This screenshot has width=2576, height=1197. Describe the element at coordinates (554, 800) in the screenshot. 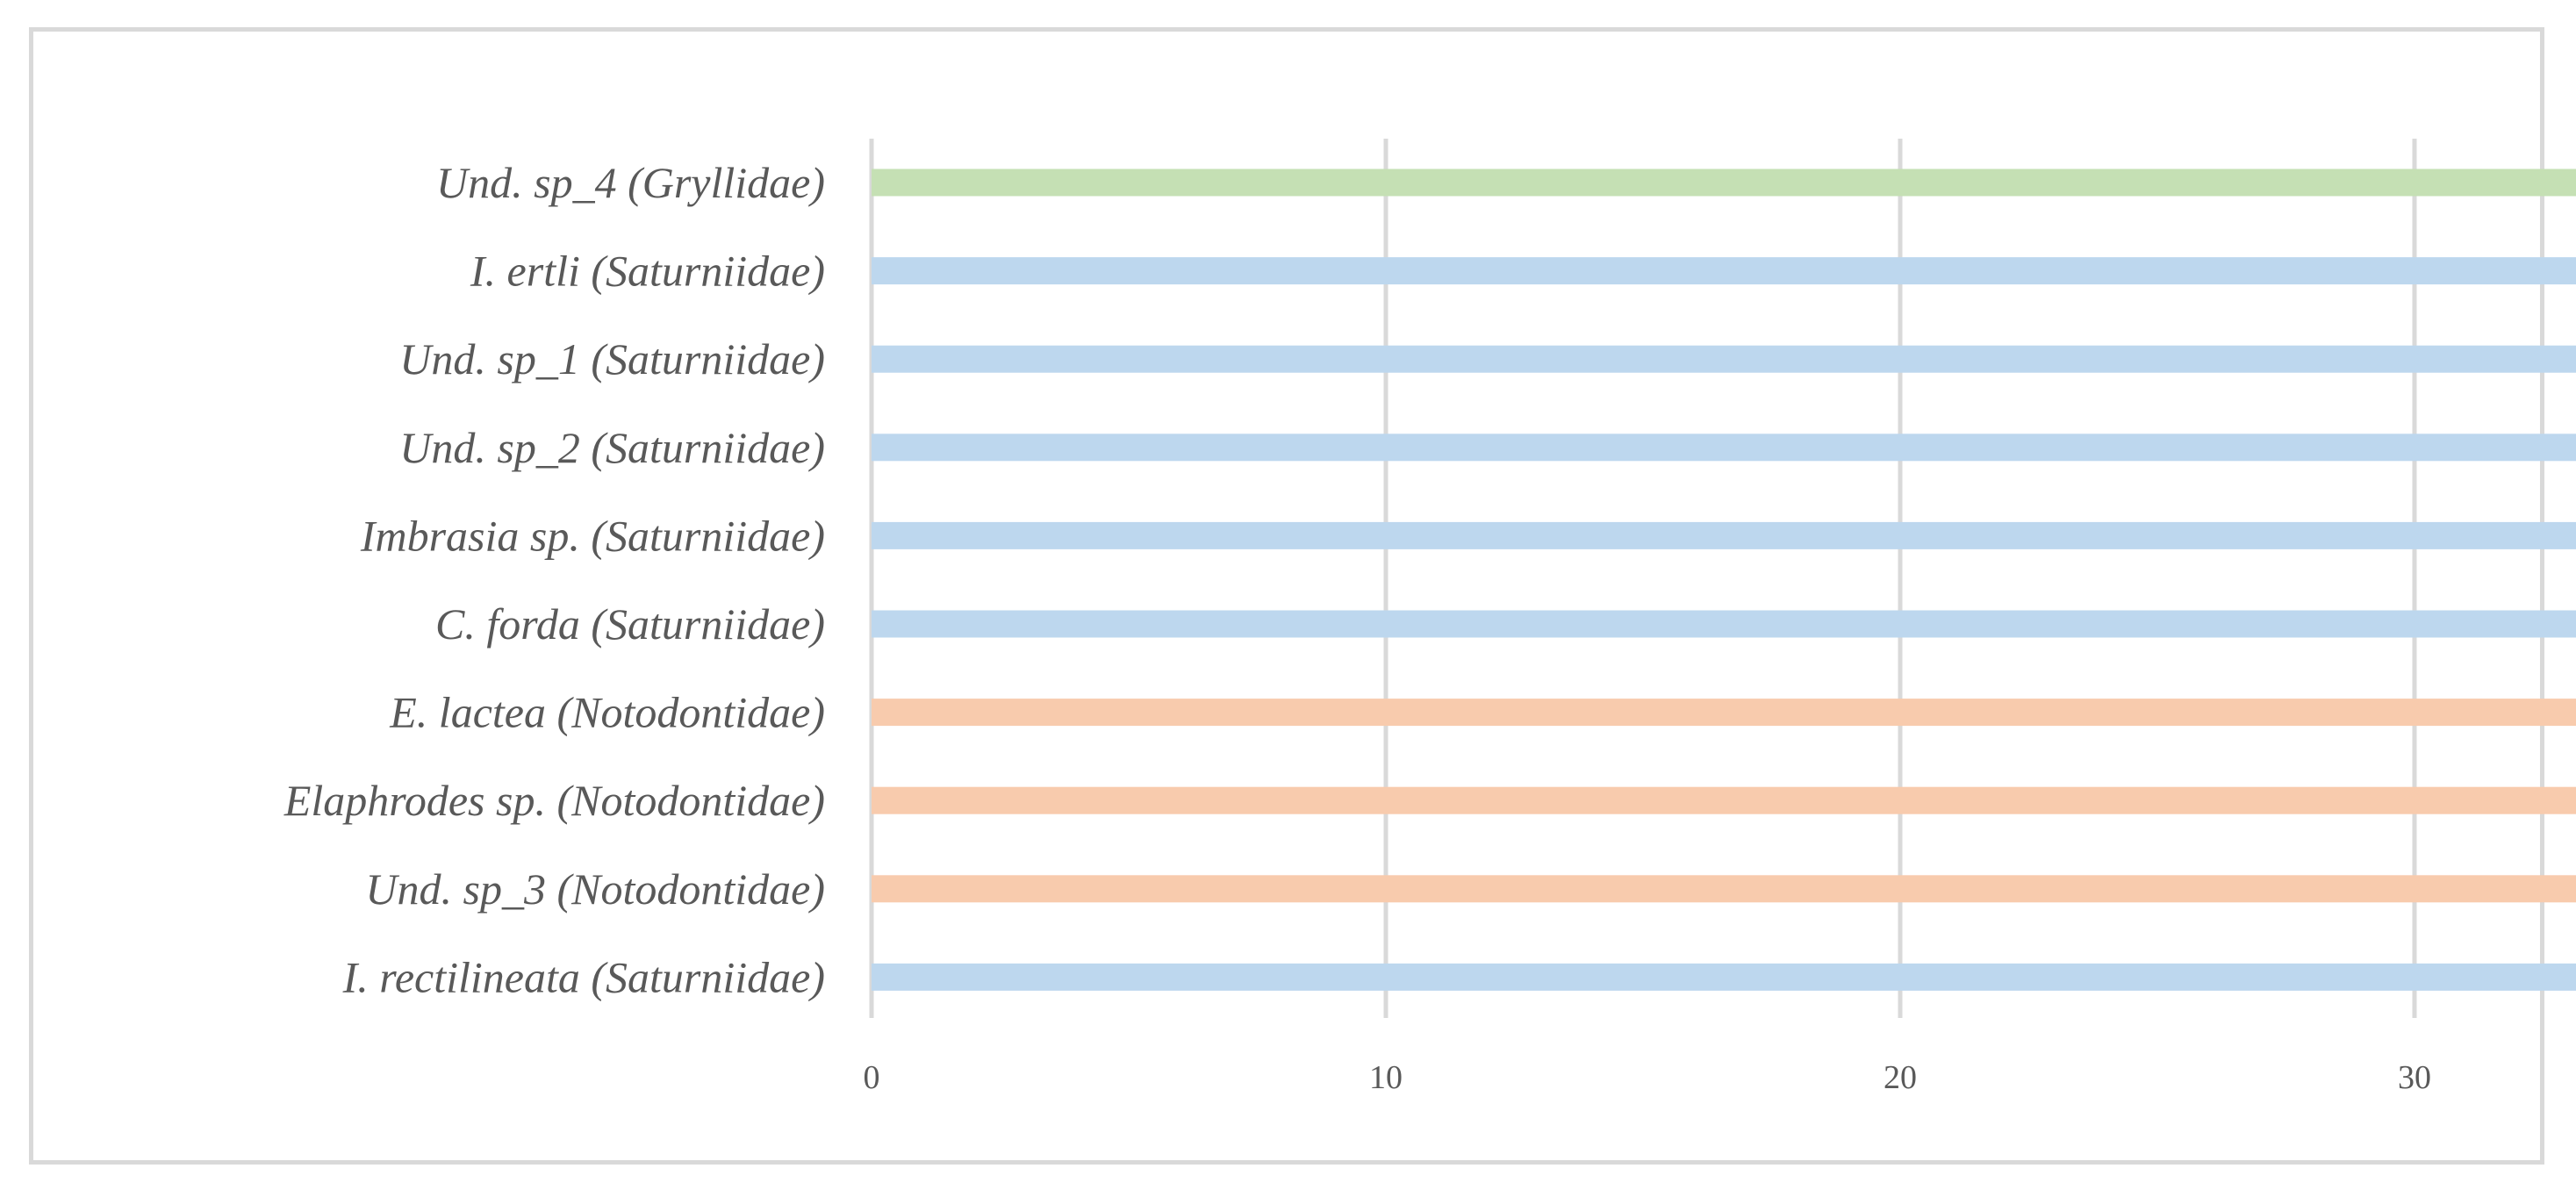

I see `category-label: Elaphrodes sp. (Notodontidae)` at that location.